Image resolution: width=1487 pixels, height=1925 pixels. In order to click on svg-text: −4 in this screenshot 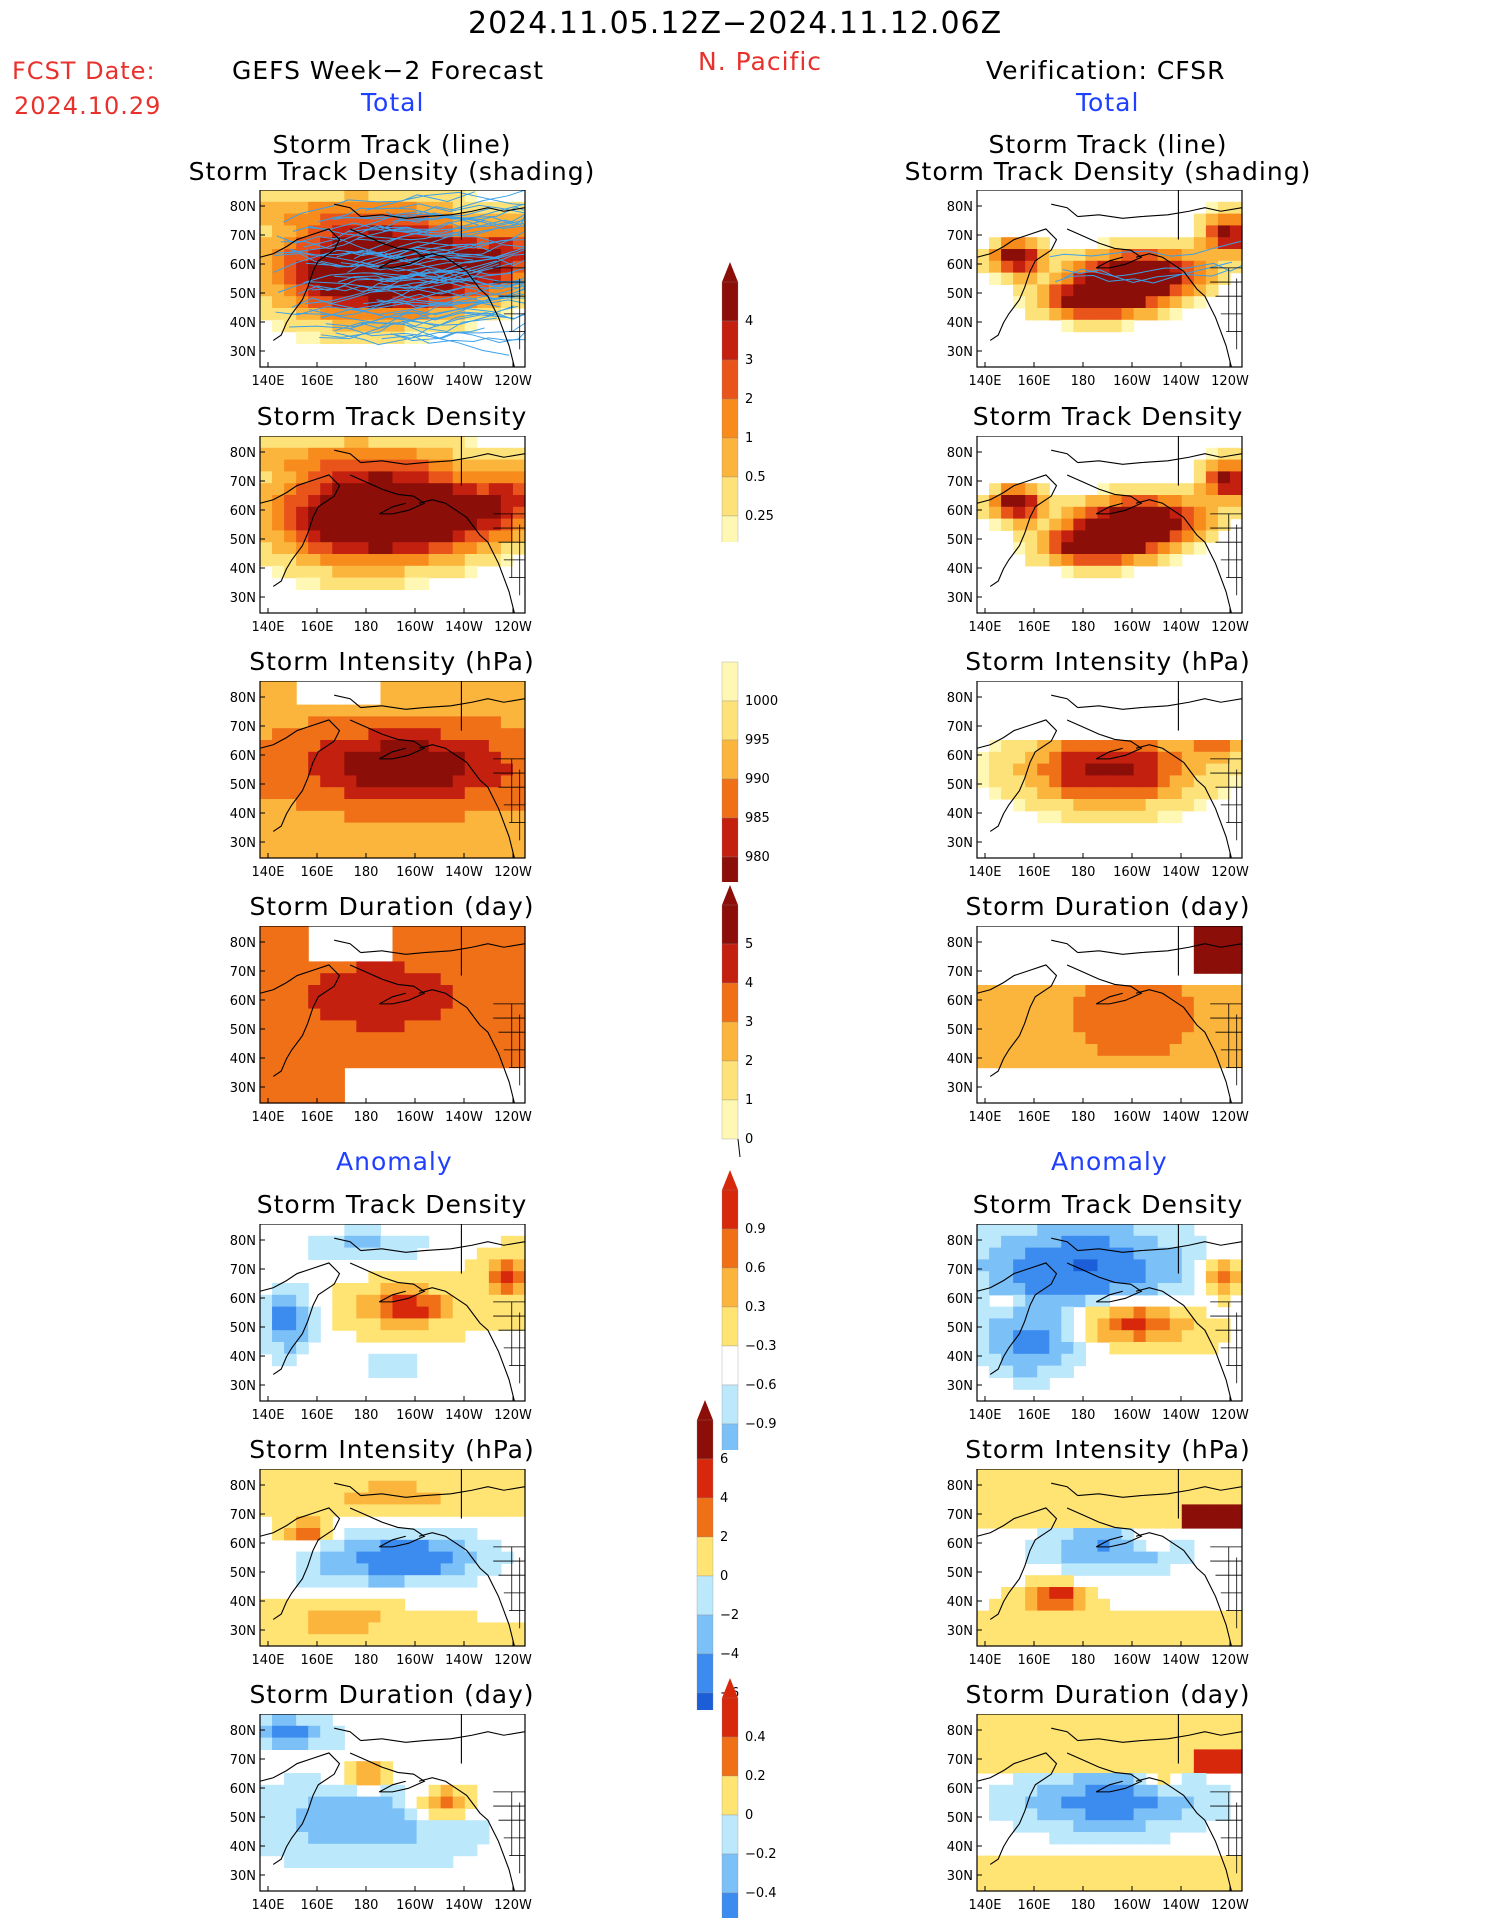, I will do `click(729, 1654)`.